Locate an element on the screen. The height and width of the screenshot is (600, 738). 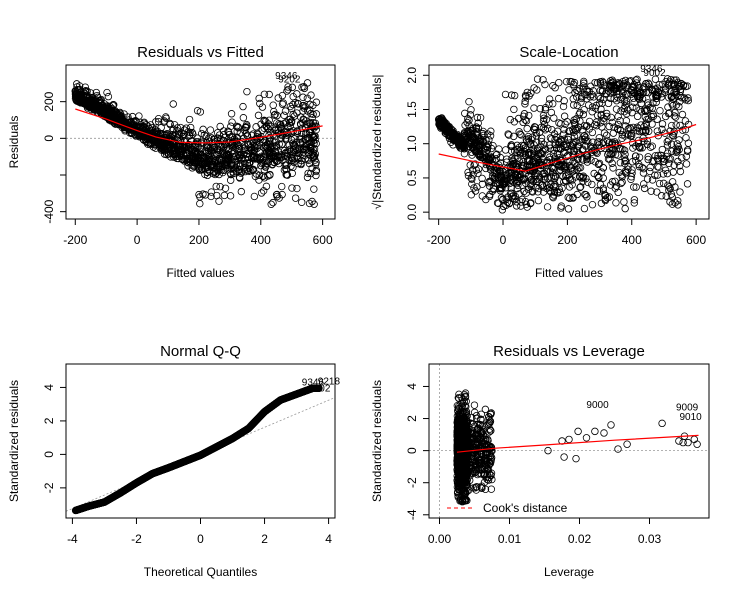
point-label: 9346 is located at coordinates (651, 69).